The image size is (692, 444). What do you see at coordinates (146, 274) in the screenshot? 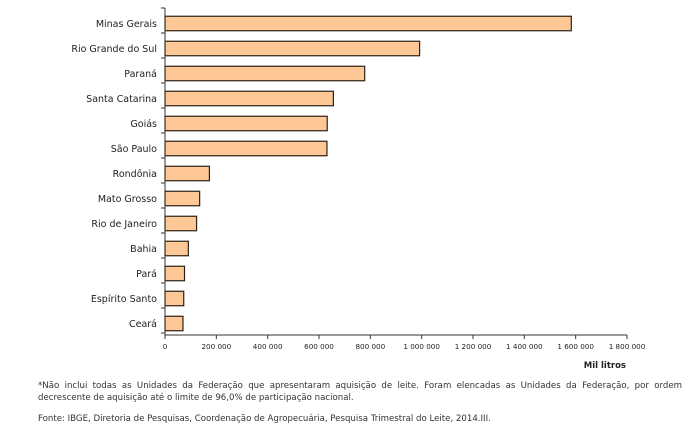
I see `category-label: Pará` at bounding box center [146, 274].